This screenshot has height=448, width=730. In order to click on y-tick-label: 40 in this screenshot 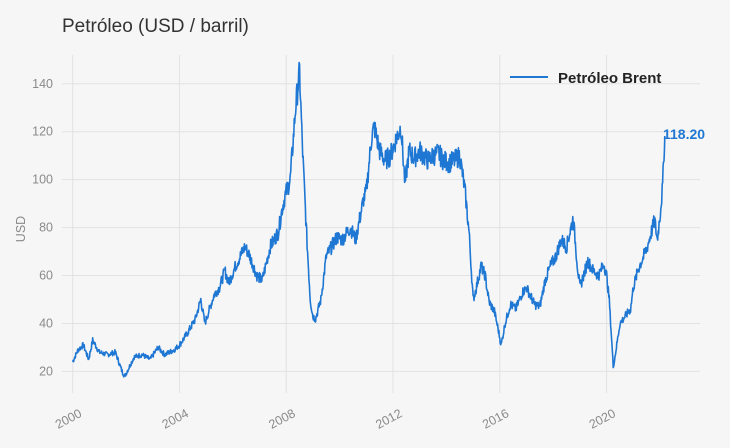, I will do `click(46, 323)`.